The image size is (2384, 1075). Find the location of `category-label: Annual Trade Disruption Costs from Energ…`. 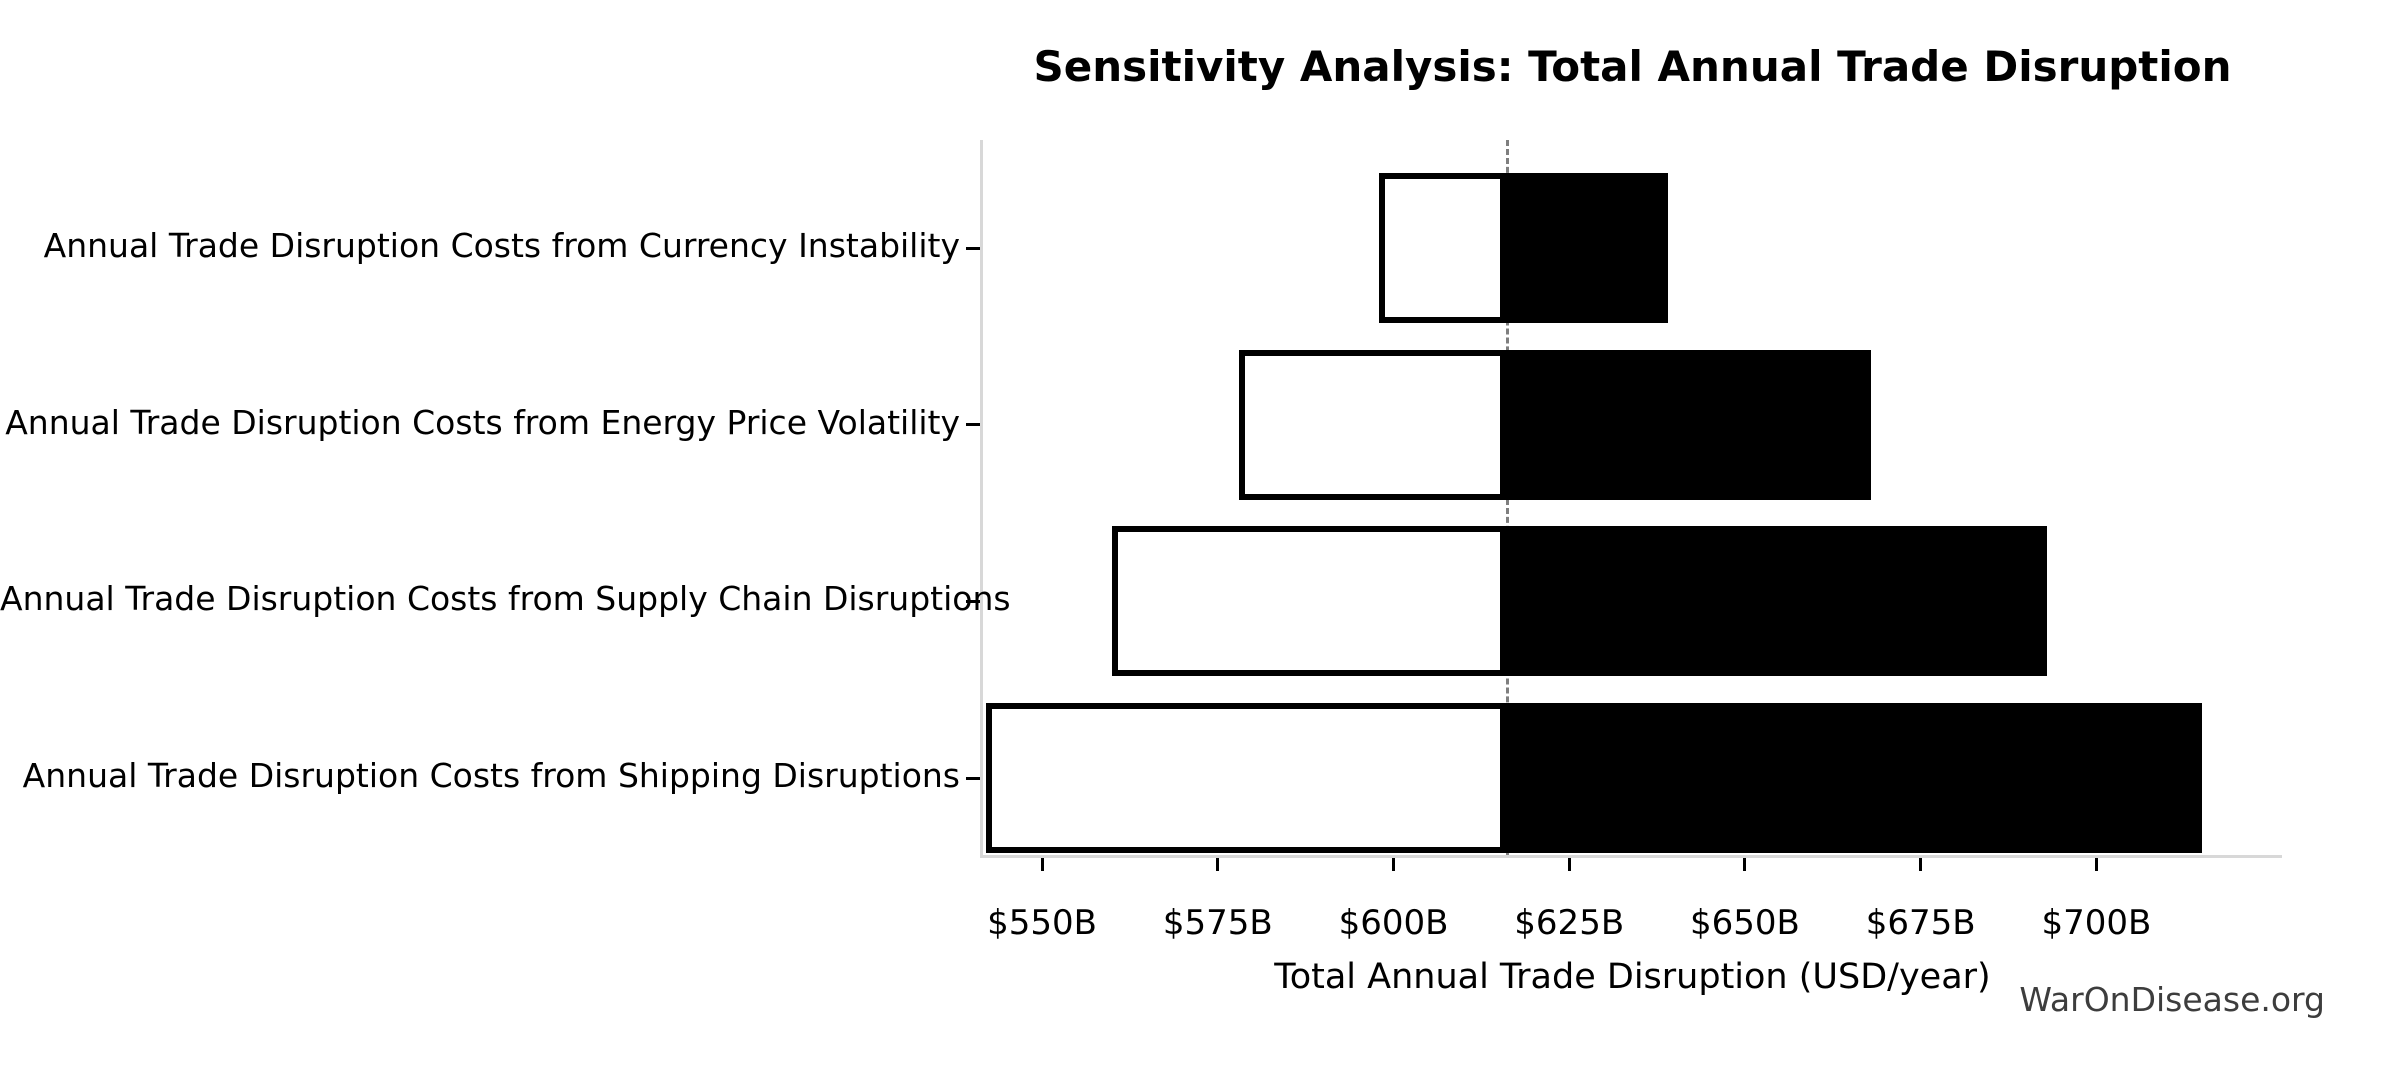

category-label: Annual Trade Disruption Costs from Energ… is located at coordinates (482, 422).